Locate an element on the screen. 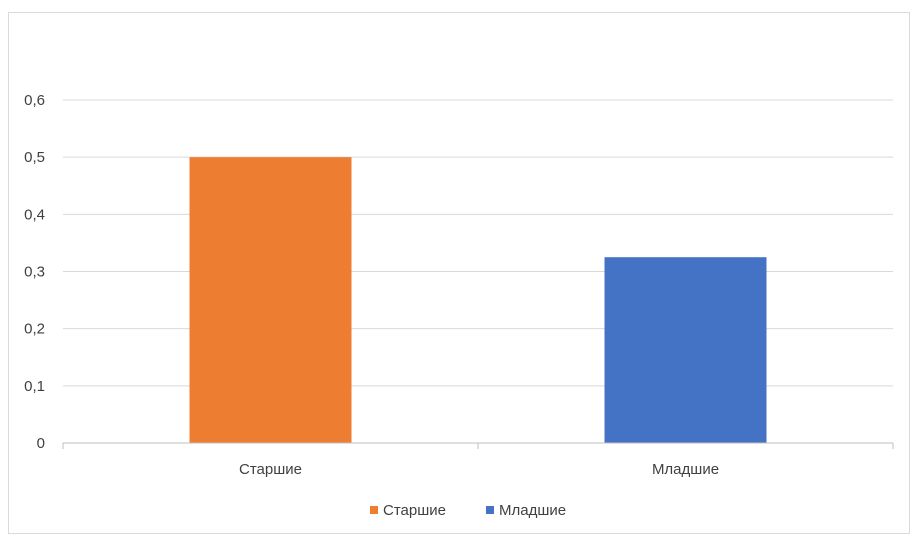 The height and width of the screenshot is (537, 912). y-tick-label: 0,1 is located at coordinates (34, 386).